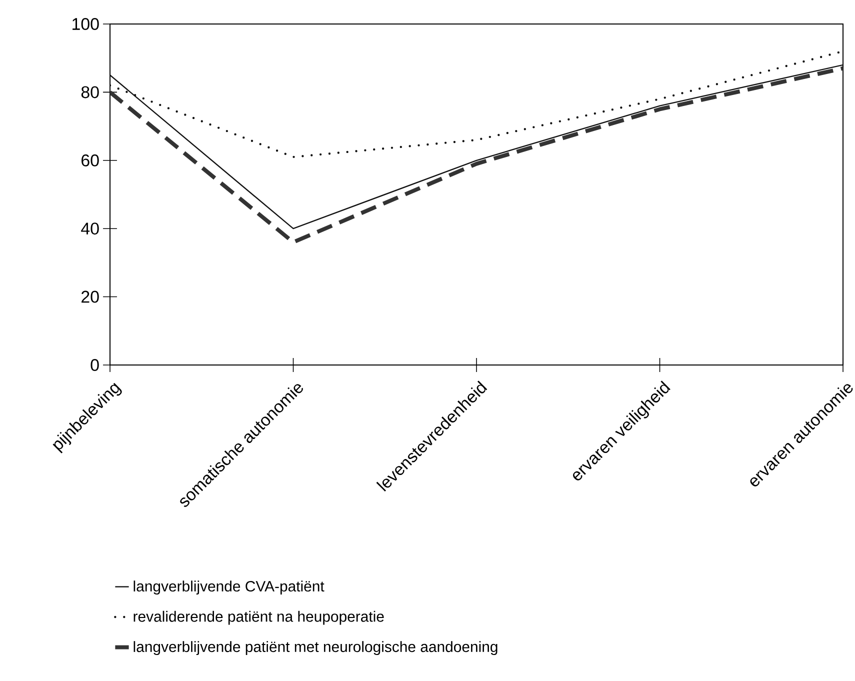  I want to click on y-tick-label: 80, so click(90, 92).